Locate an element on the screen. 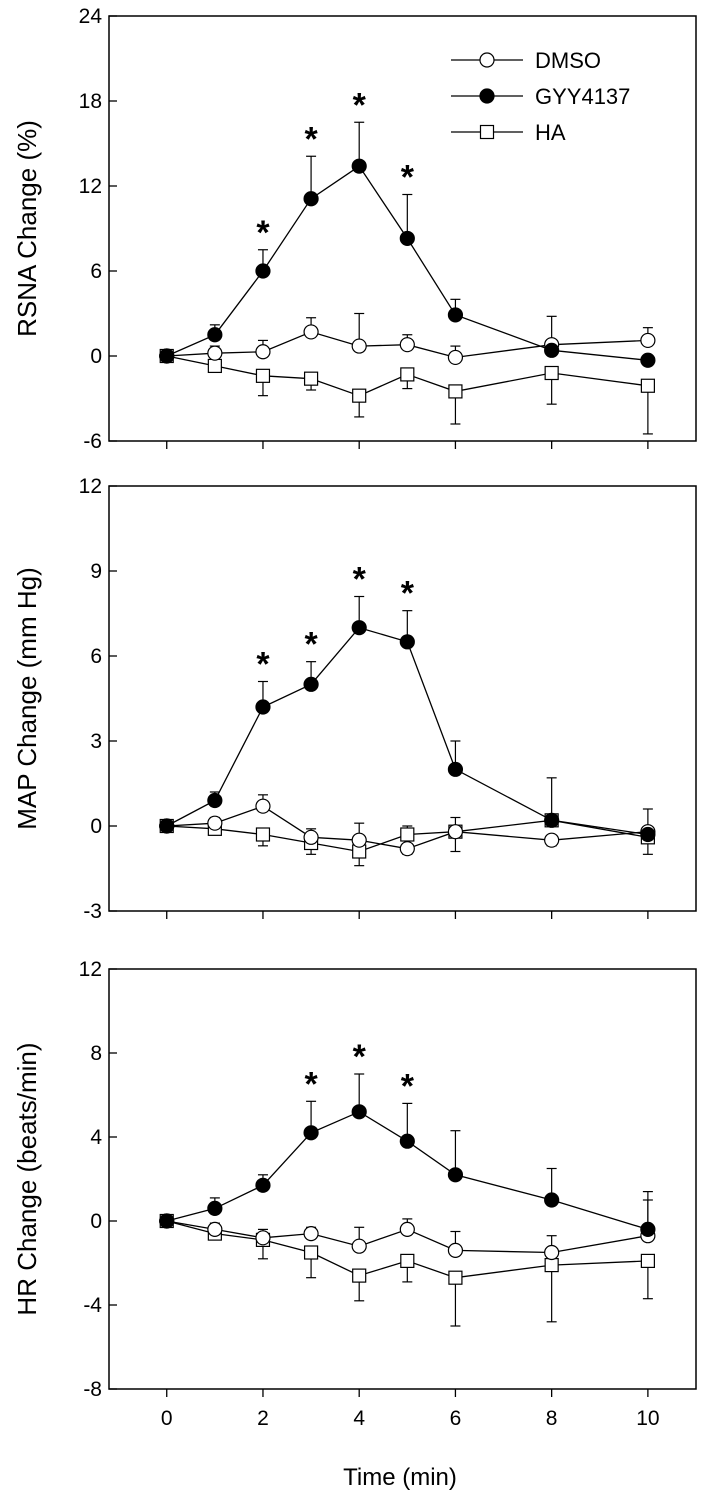 The image size is (705, 1502). legend: DMSO GYY4137 HA is located at coordinates (540, 96).